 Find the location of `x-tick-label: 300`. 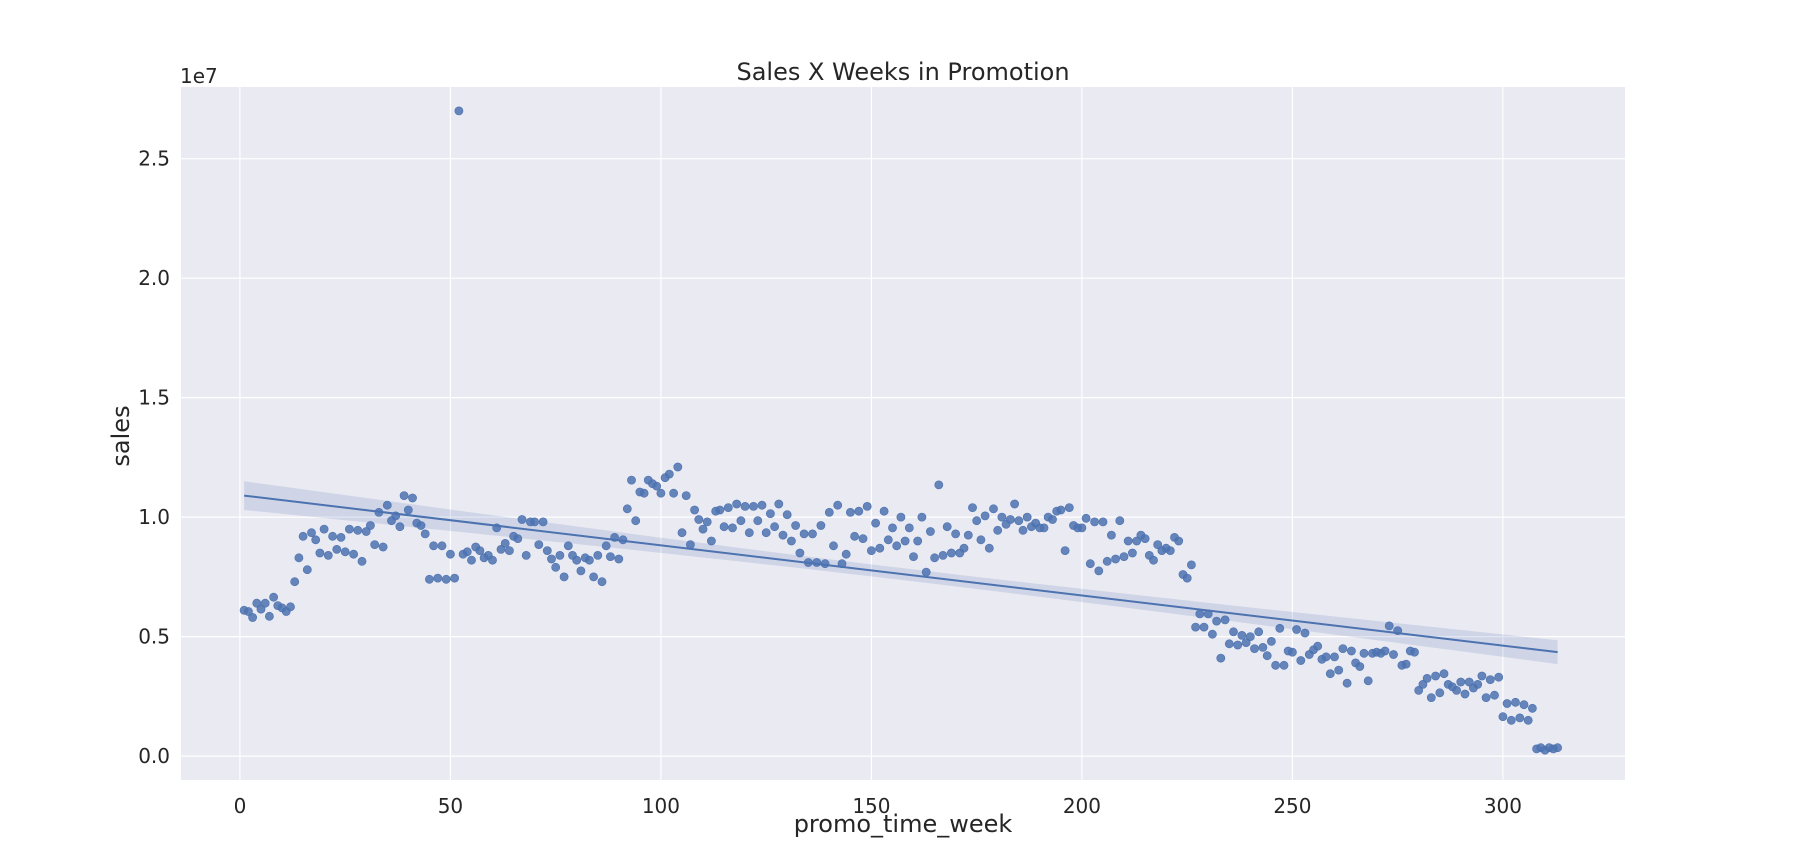

x-tick-label: 300 is located at coordinates (1503, 806).